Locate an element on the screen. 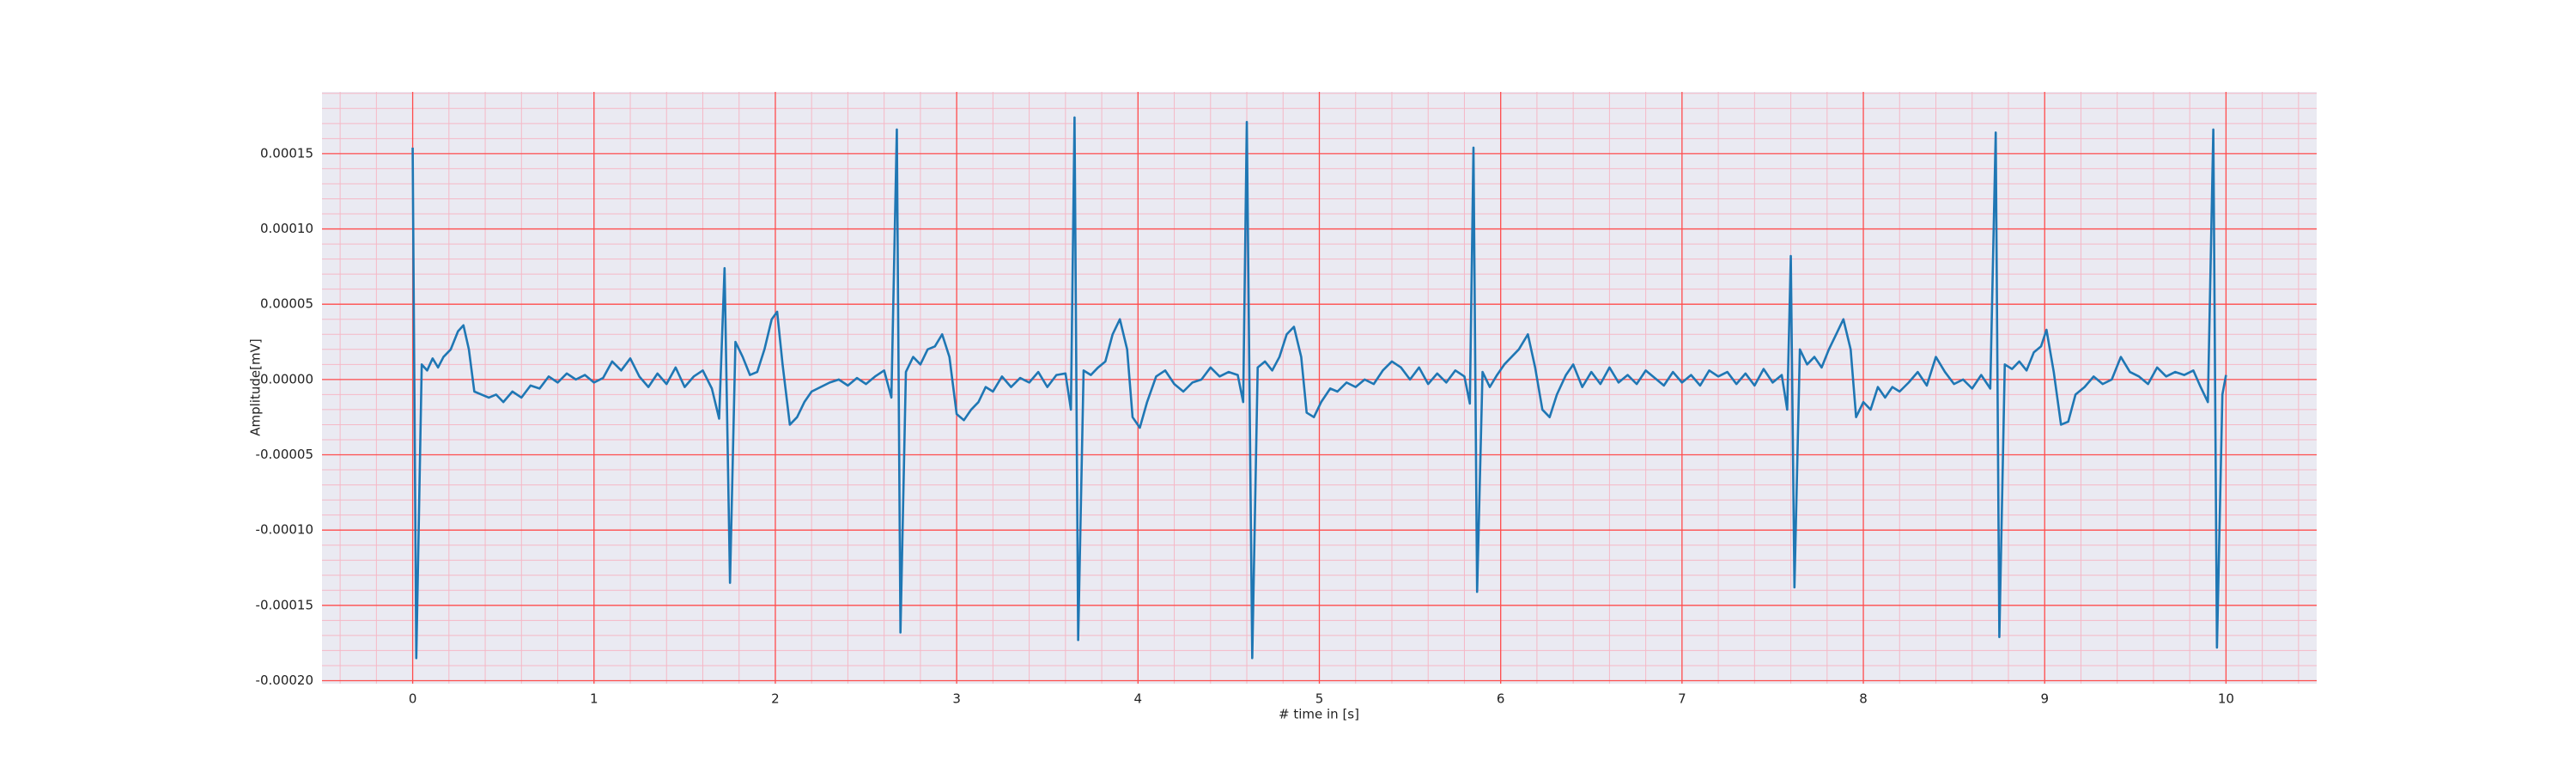  x-tick-label: 8 is located at coordinates (1864, 699).